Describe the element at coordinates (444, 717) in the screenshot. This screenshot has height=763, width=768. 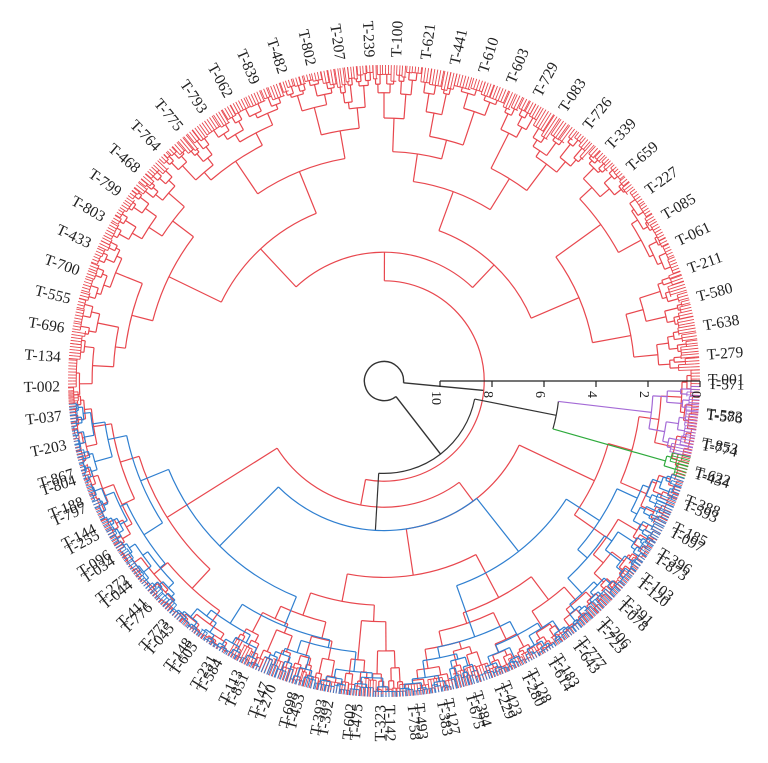
I see `tip-label: T-383` at that location.